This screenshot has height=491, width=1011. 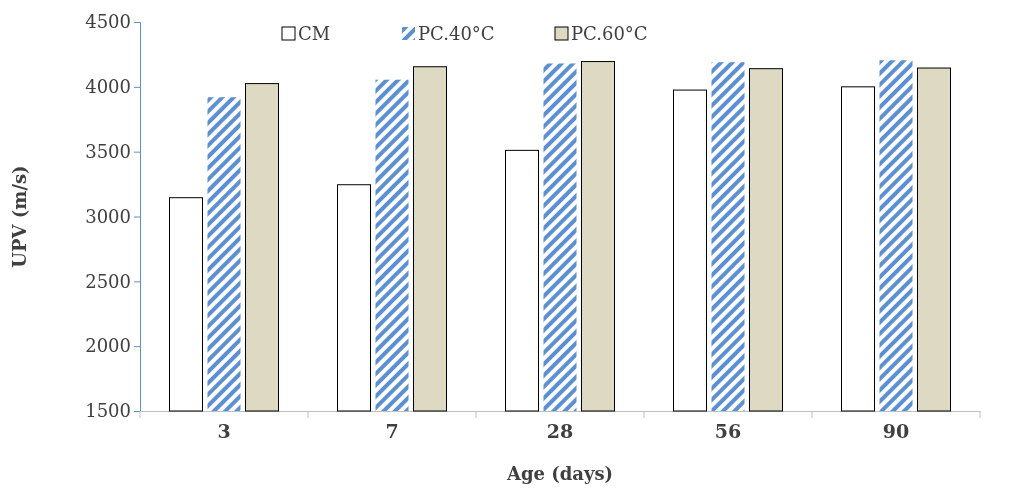 I want to click on x-tick-label: 7, so click(x=392, y=431).